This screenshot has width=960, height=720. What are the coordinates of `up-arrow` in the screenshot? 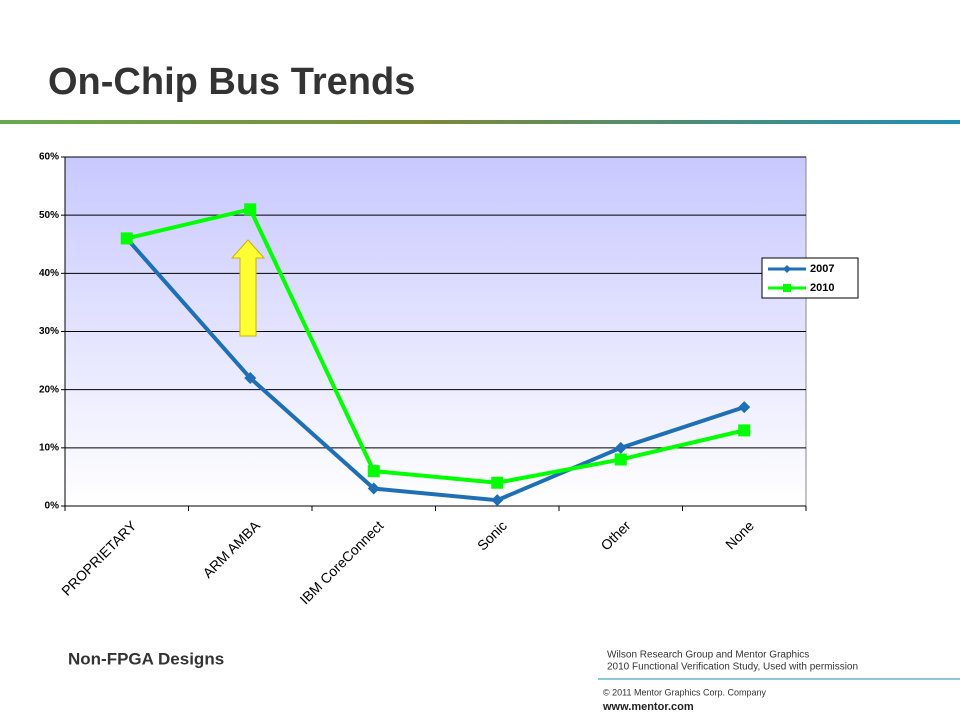 It's located at (248, 288).